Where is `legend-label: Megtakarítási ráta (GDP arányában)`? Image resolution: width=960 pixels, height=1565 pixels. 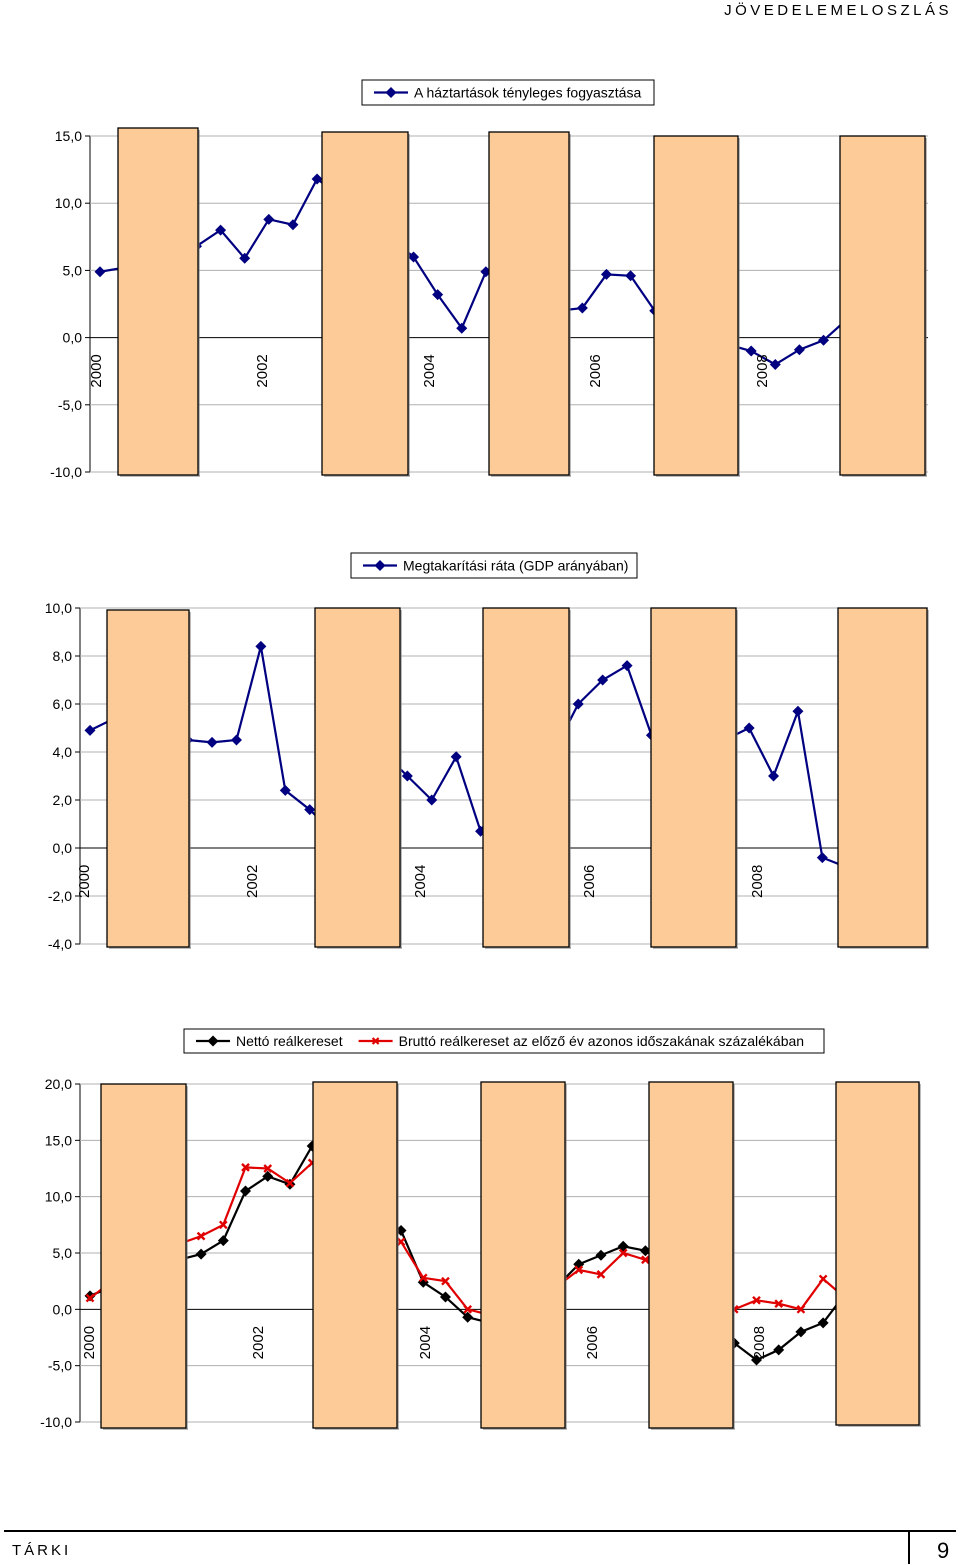
legend-label: Megtakarítási ráta (GDP arányában) is located at coordinates (515, 566).